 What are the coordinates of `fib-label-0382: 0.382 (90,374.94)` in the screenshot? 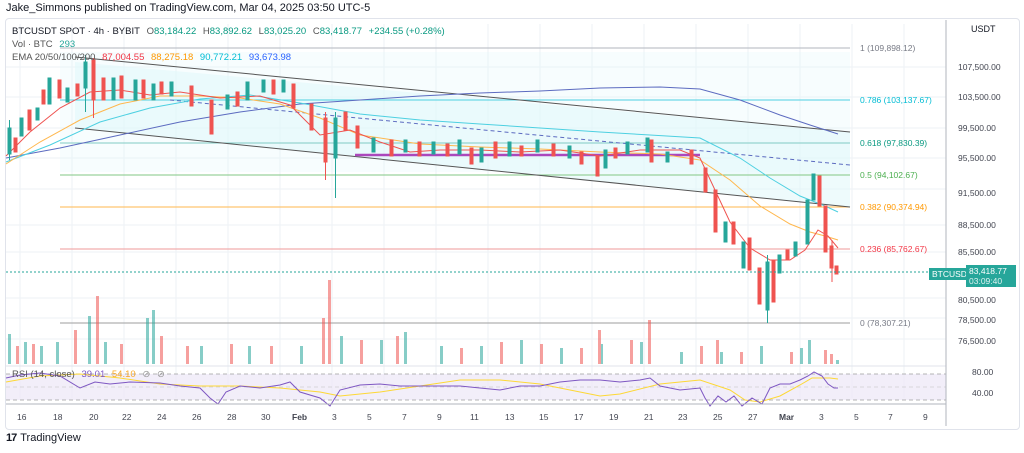 It's located at (894, 207).